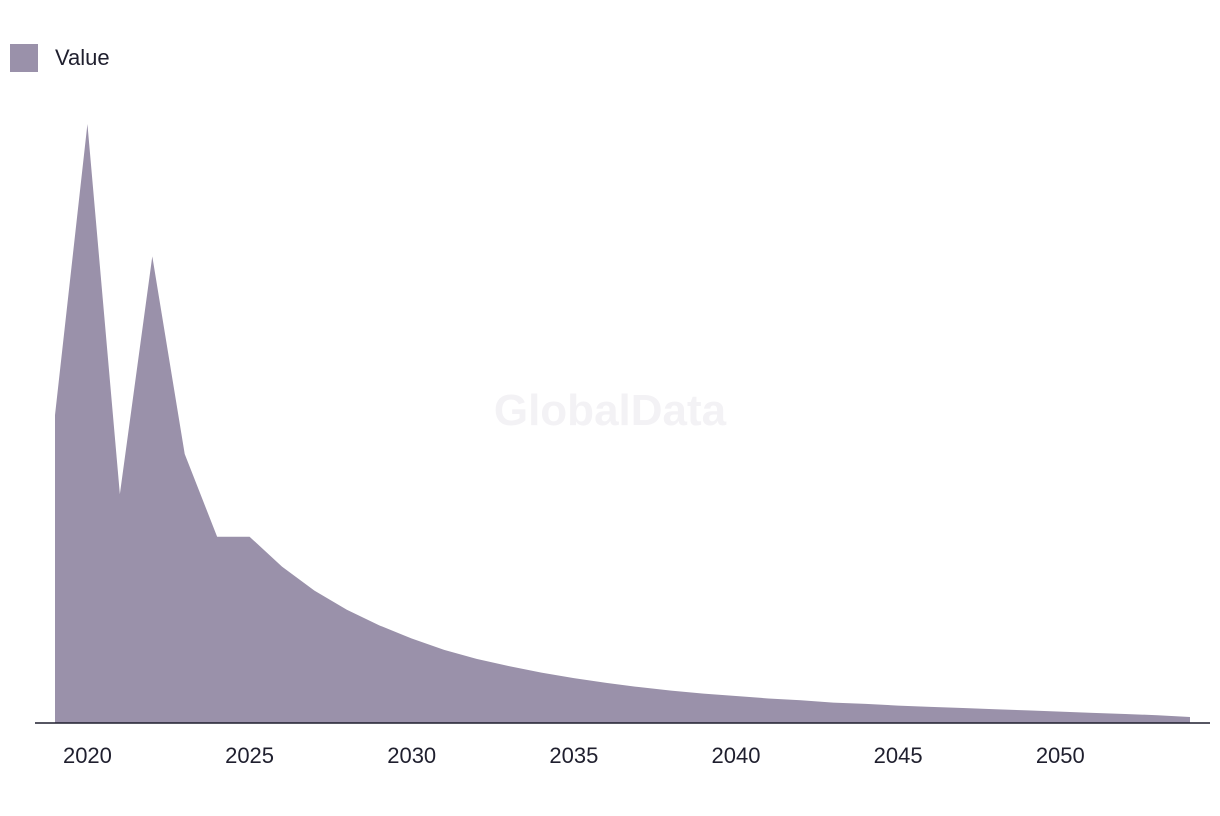 The image size is (1220, 816). I want to click on legend-swatch, so click(24, 58).